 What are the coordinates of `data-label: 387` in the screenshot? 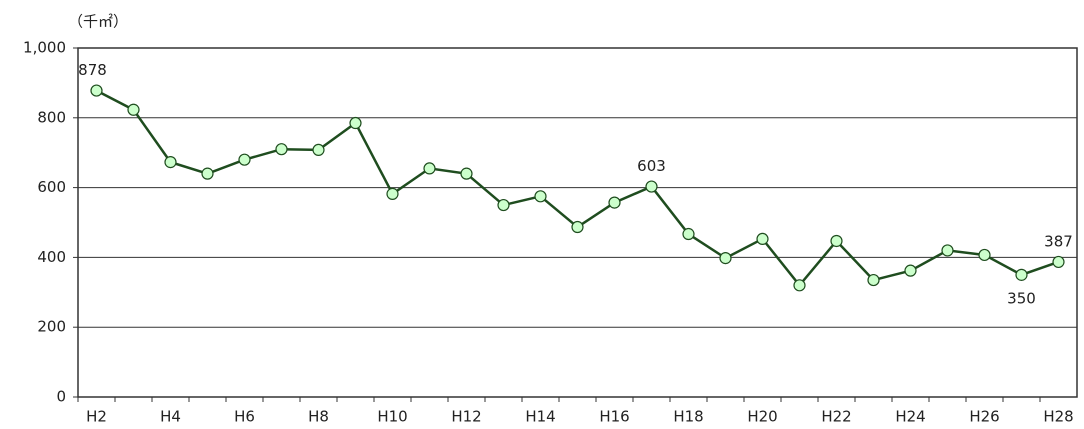 It's located at (1058, 241).